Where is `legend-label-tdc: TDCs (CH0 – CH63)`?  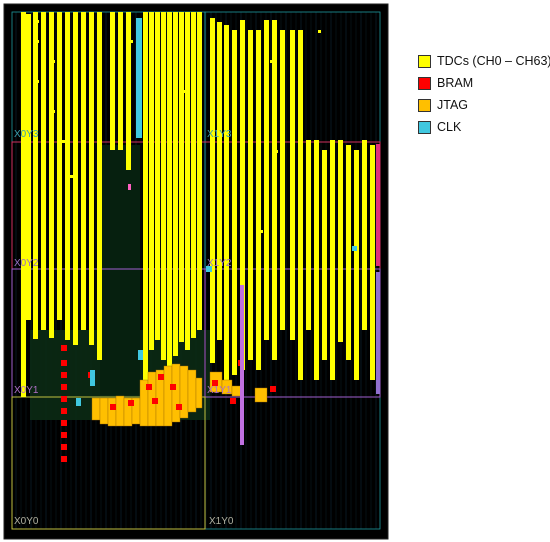 legend-label-tdc: TDCs (CH0 – CH63) is located at coordinates (493, 61).